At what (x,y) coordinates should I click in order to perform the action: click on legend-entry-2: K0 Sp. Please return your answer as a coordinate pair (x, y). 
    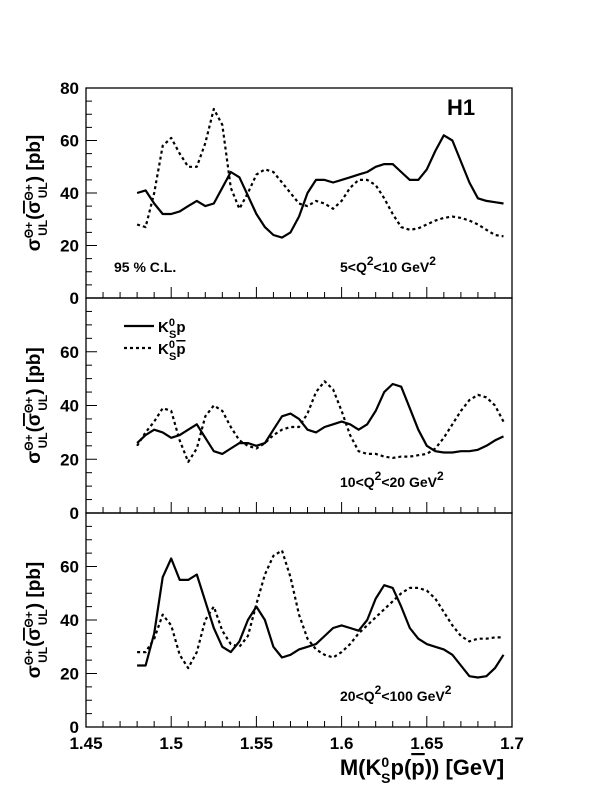
    Looking at the image, I should click on (171, 351).